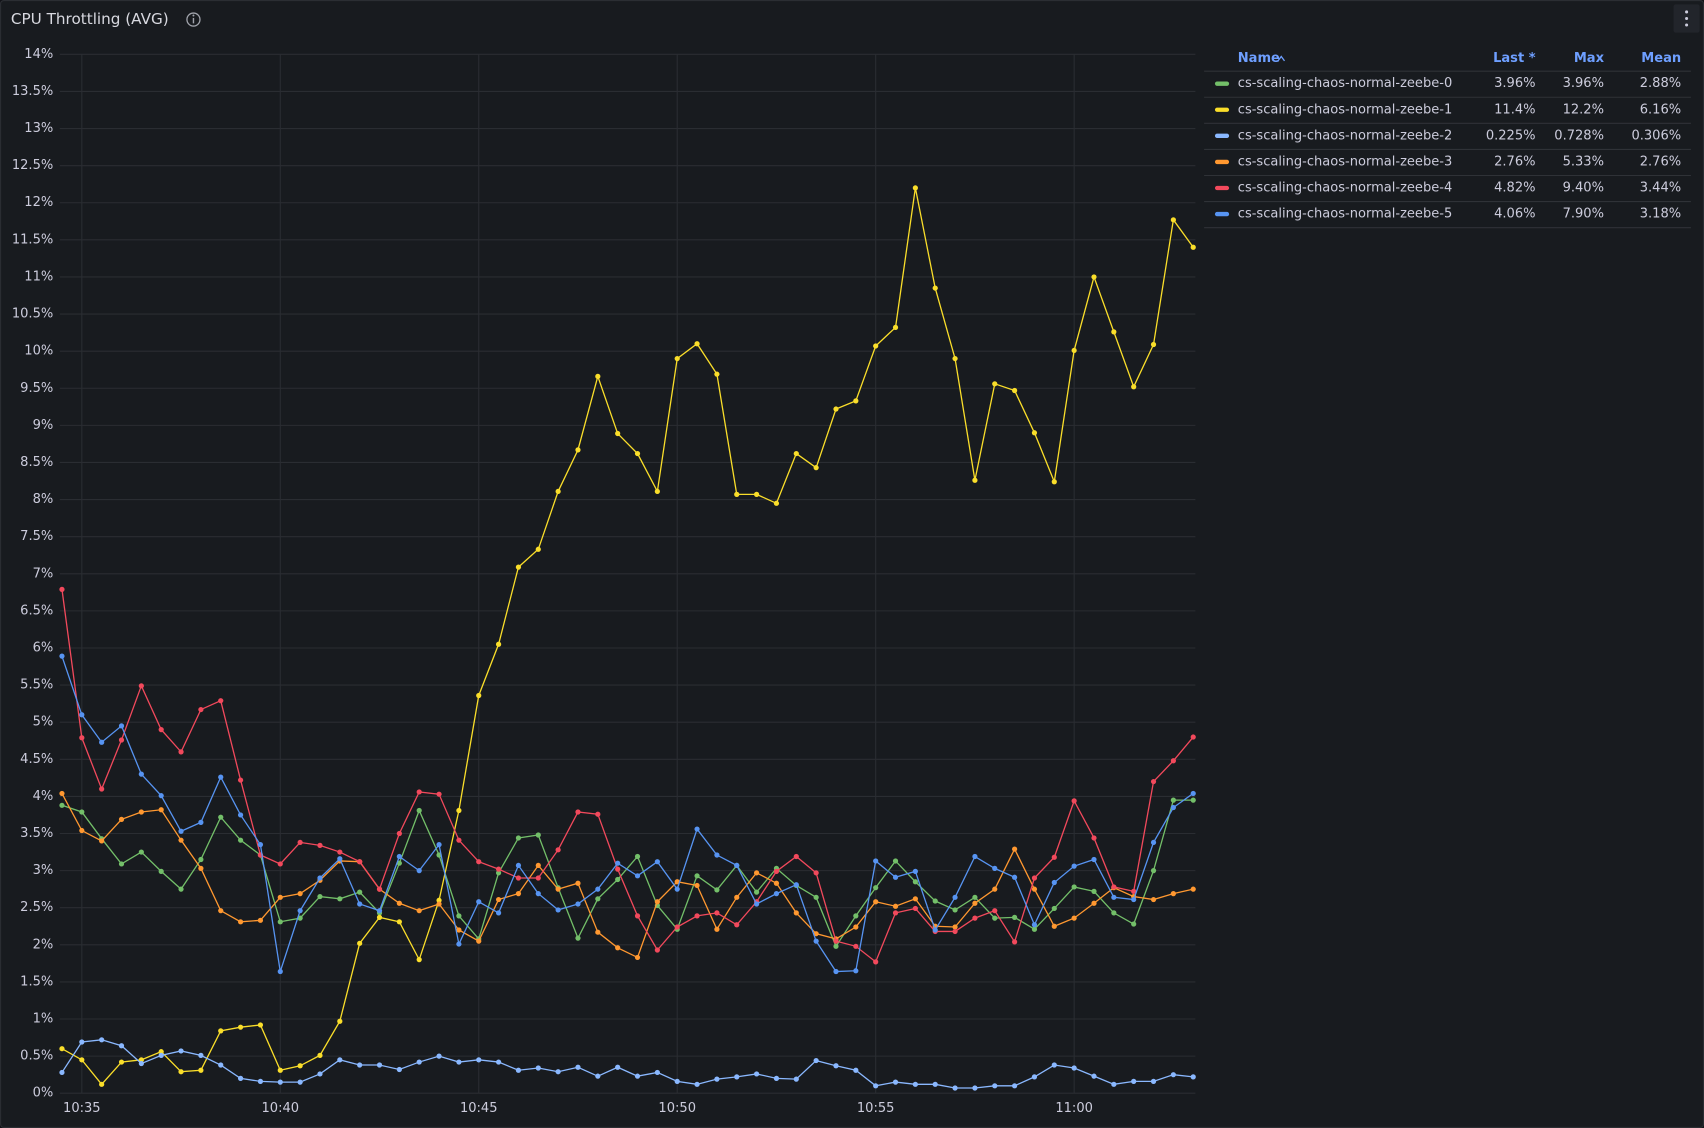 This screenshot has height=1128, width=1704. What do you see at coordinates (193, 19) in the screenshot?
I see `info-icon` at bounding box center [193, 19].